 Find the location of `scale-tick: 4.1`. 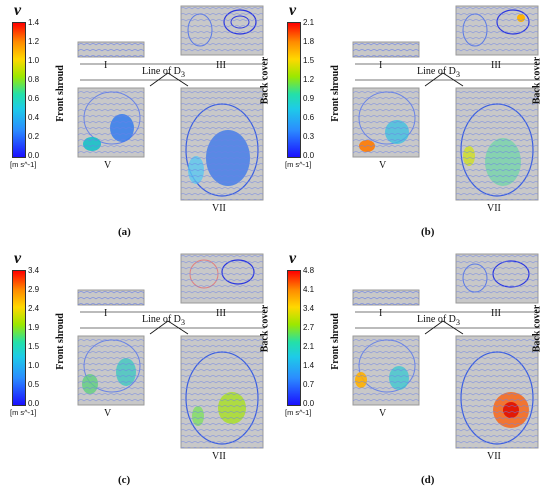

scale-tick: 4.1 is located at coordinates (309, 289).